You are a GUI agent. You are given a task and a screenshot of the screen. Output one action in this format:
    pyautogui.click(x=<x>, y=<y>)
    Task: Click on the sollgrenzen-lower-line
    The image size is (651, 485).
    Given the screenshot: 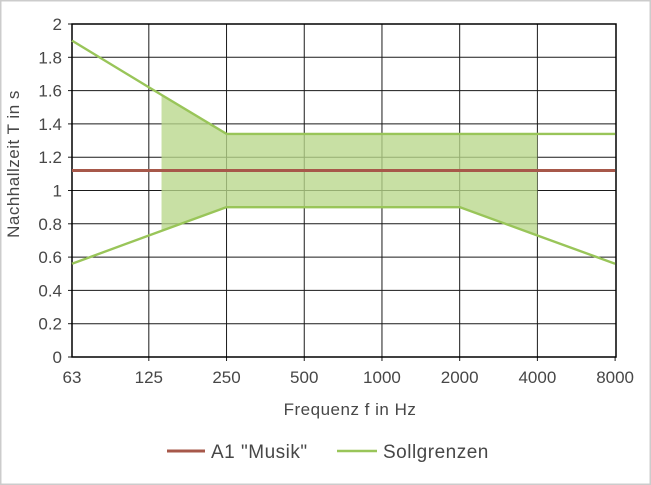 What is the action you would take?
    pyautogui.click(x=343, y=235)
    